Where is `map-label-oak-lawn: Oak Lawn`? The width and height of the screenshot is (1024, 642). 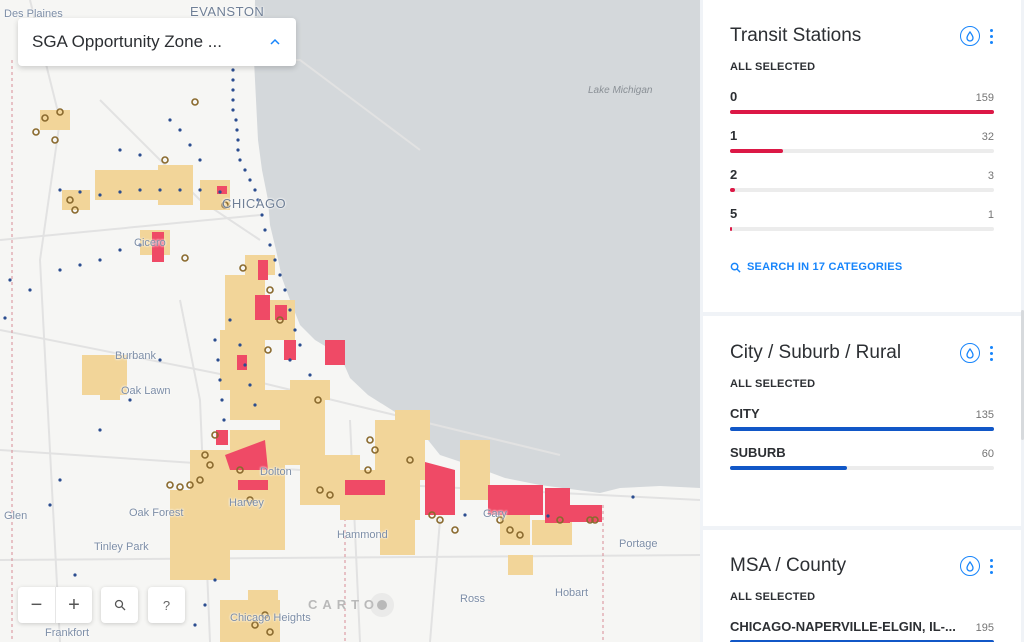
map-label-oak-lawn: Oak Lawn is located at coordinates (146, 391).